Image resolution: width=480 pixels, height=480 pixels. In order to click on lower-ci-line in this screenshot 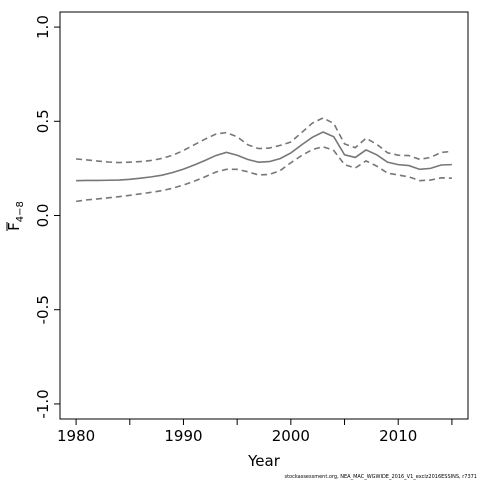, I will do `click(263, 174)`.